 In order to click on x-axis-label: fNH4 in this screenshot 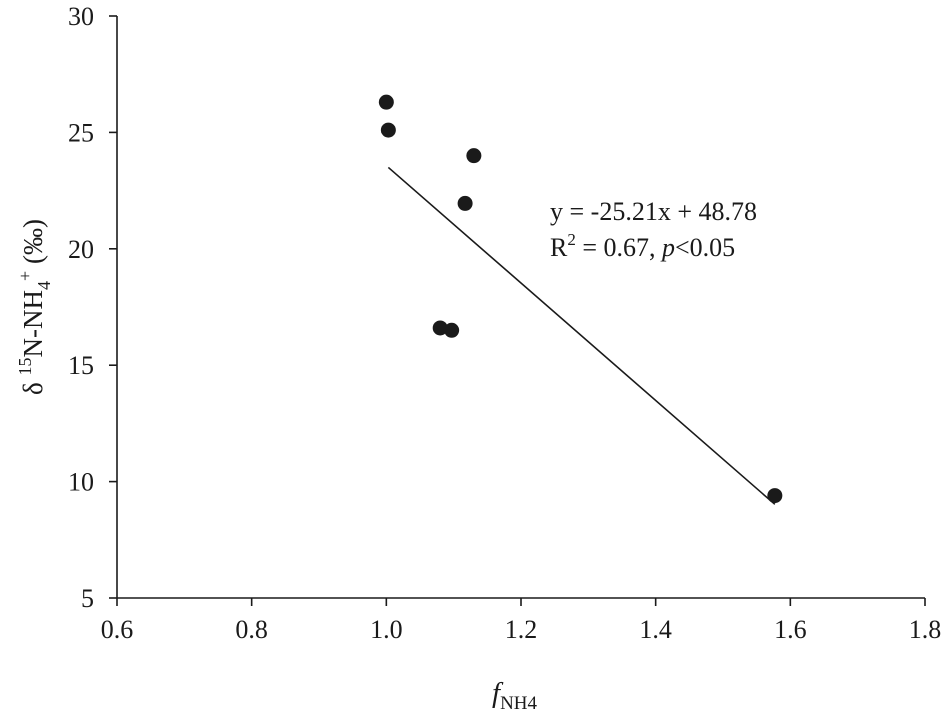, I will do `click(515, 695)`.